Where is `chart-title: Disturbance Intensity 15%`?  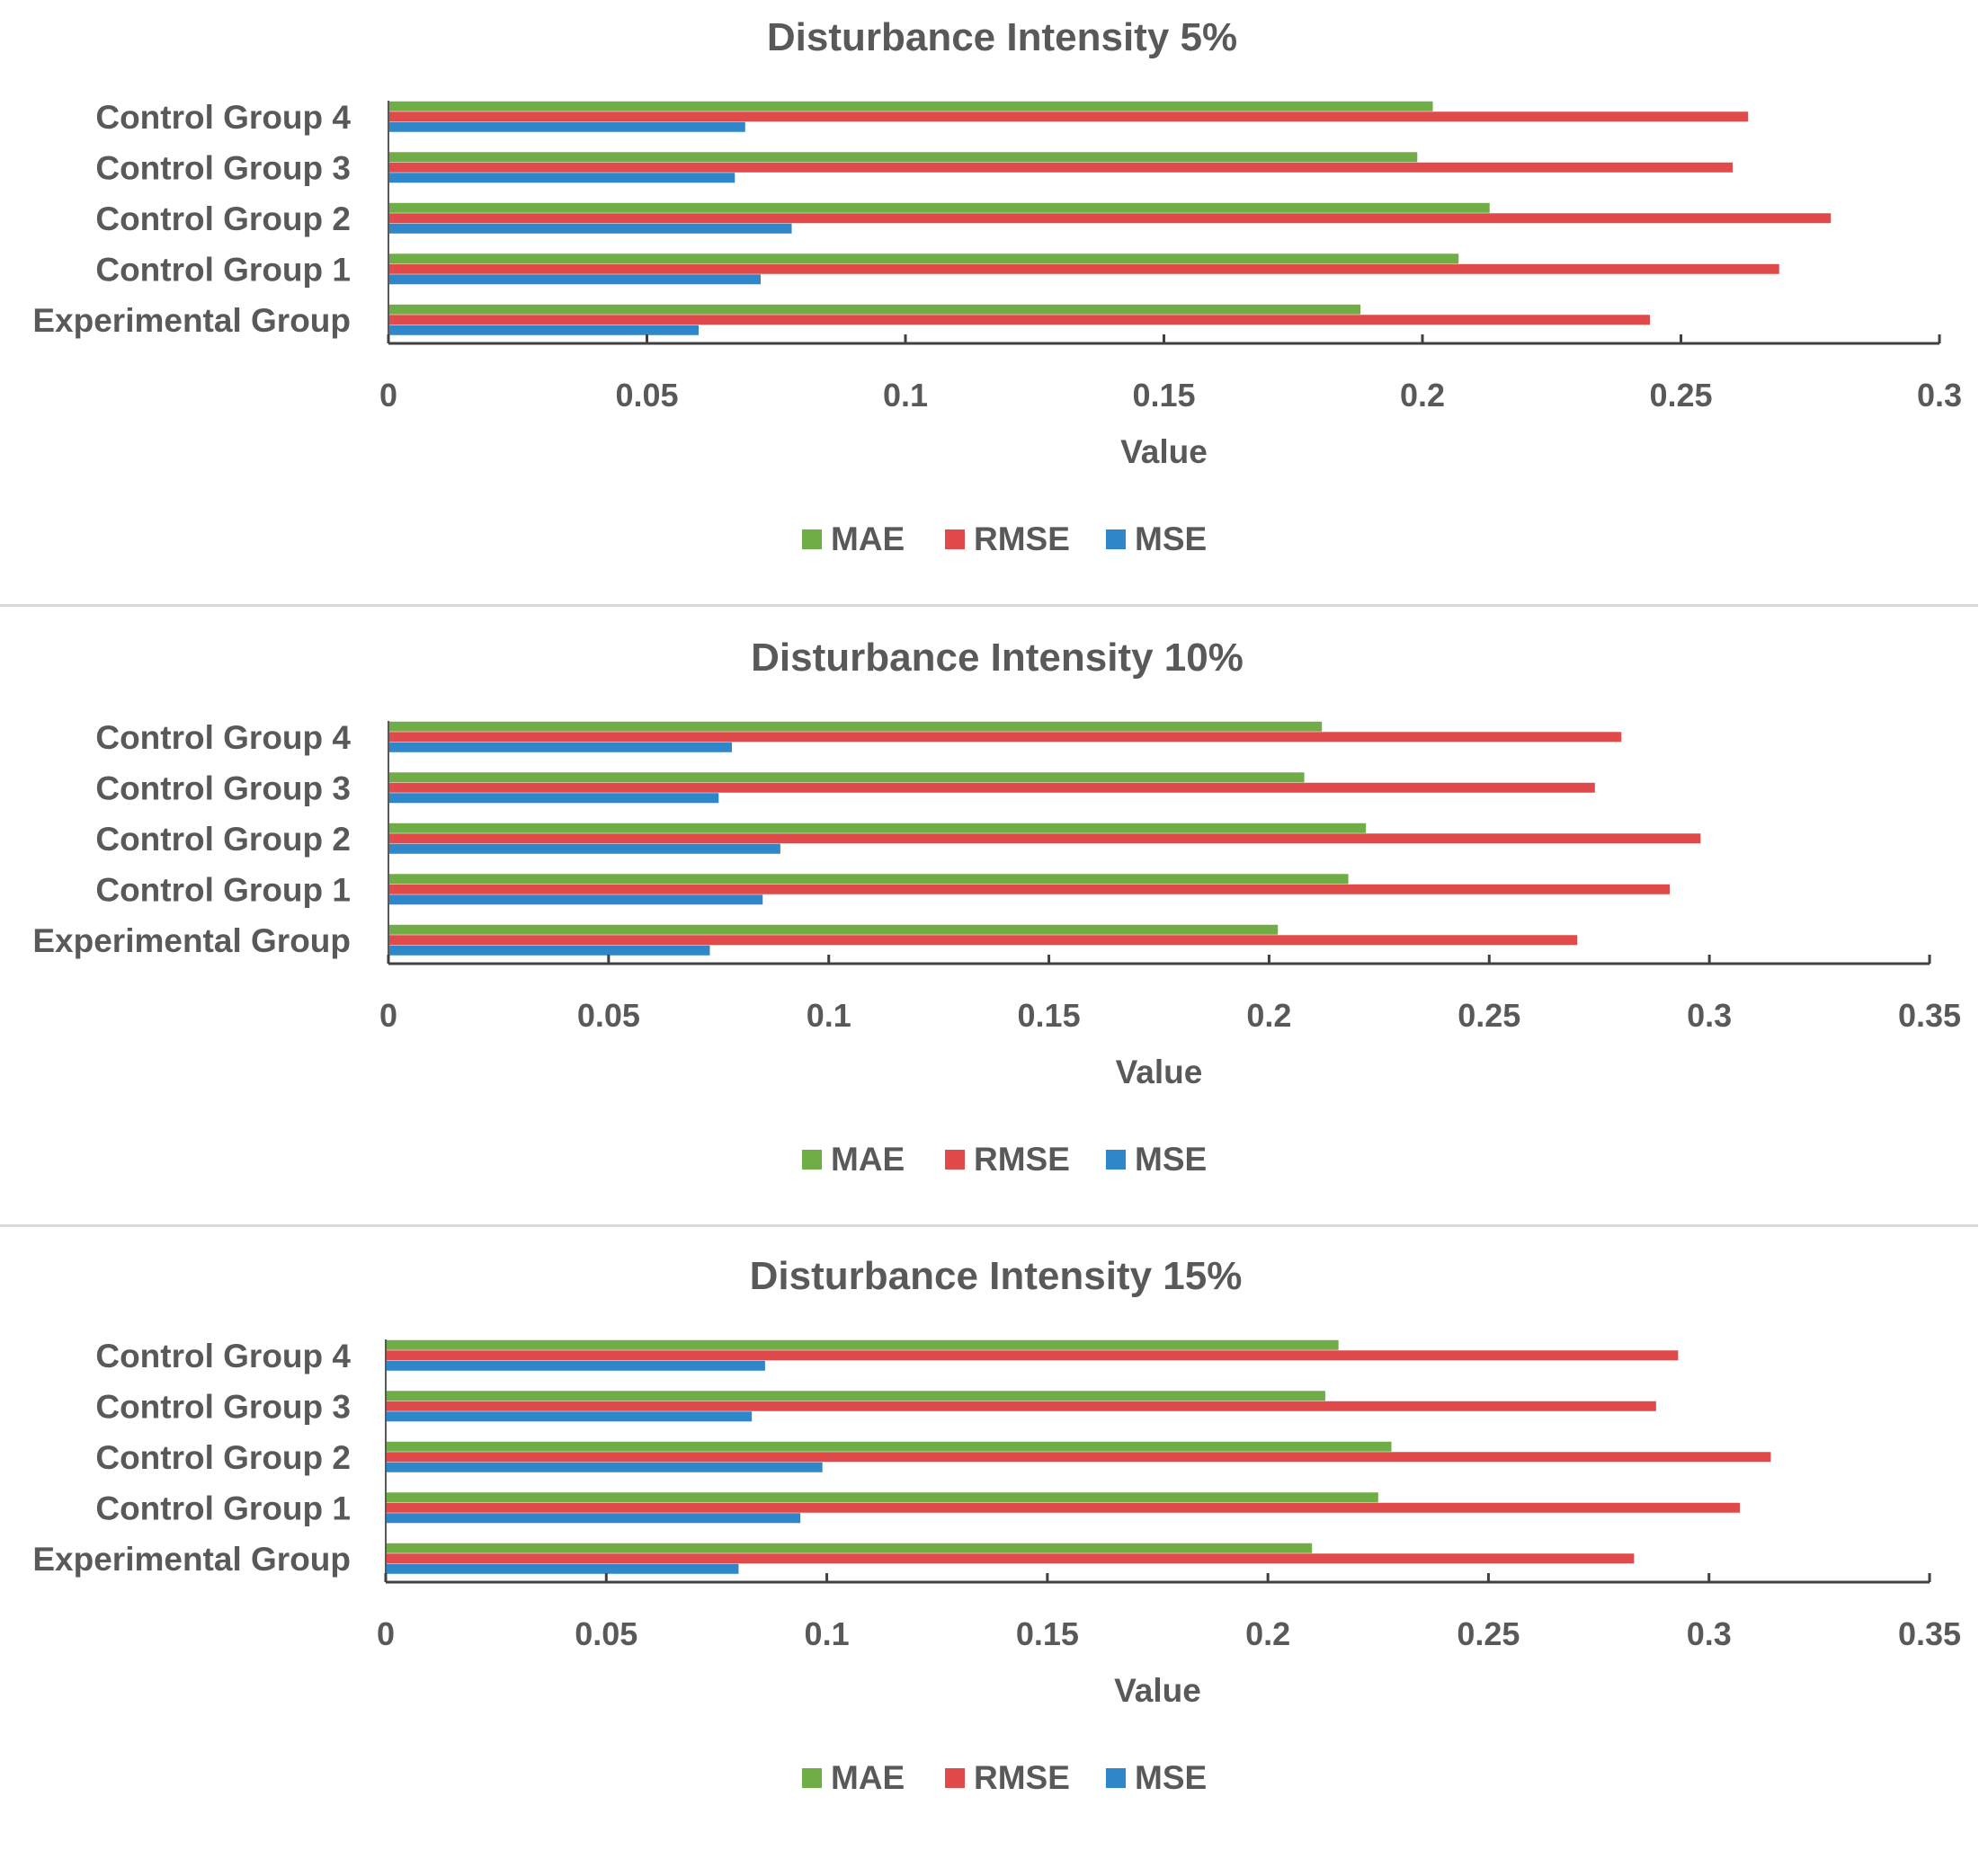 chart-title: Disturbance Intensity 15% is located at coordinates (996, 1276).